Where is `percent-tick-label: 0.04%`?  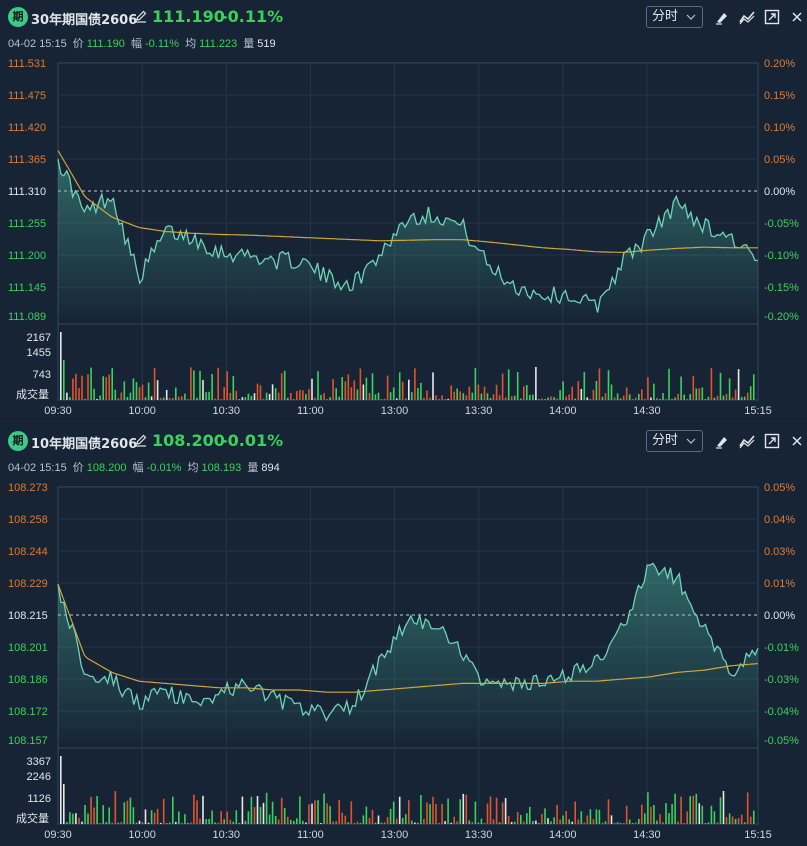 percent-tick-label: 0.04% is located at coordinates (779, 520).